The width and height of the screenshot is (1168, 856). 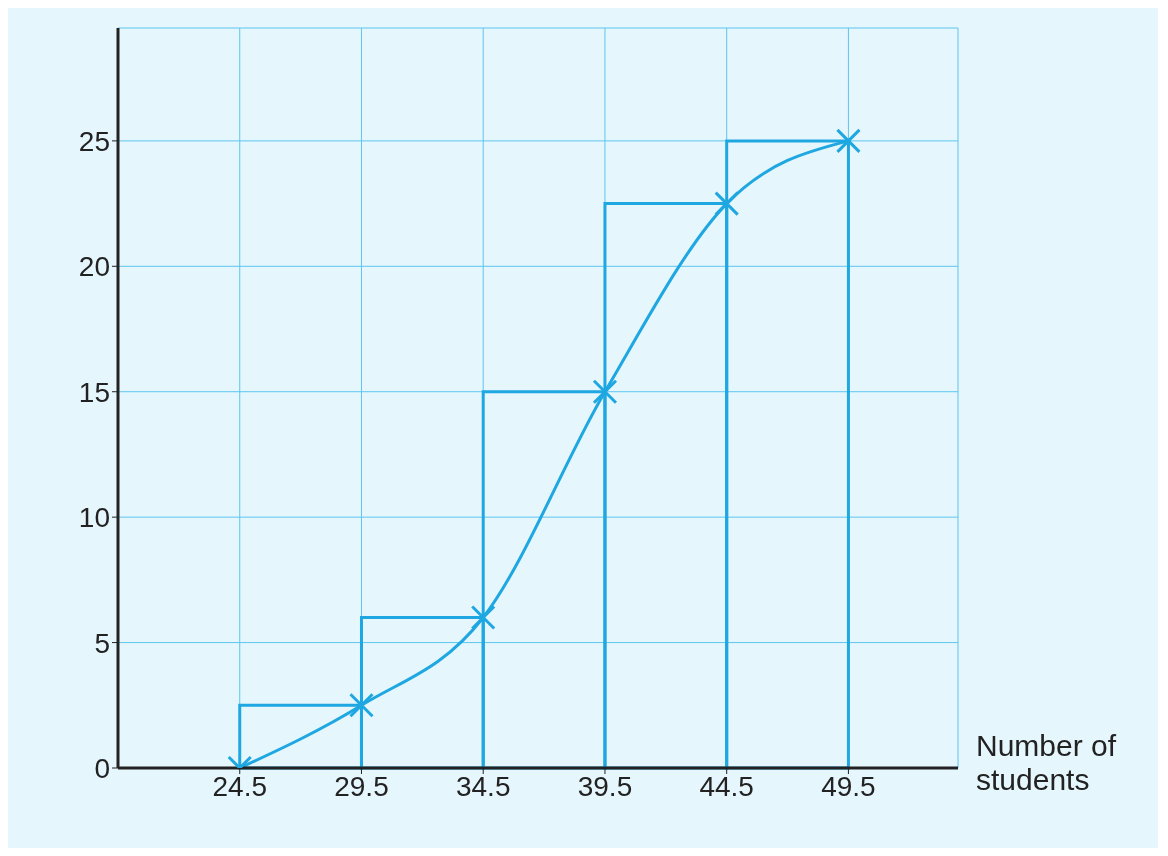 I want to click on x-tick-label: 44.5, so click(x=726, y=786).